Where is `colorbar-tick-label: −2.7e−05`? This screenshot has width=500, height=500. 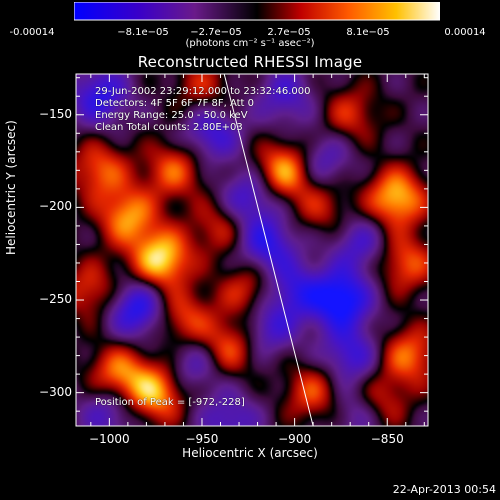 colorbar-tick-label: −2.7e−05 is located at coordinates (216, 32).